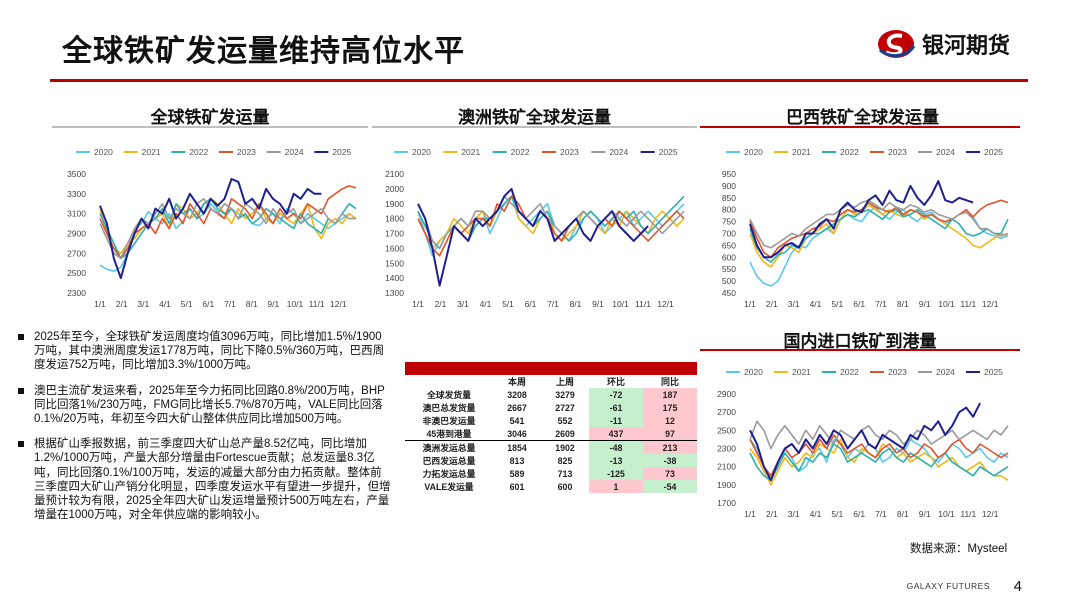 Image resolution: width=1080 pixels, height=608 pixels. What do you see at coordinates (551, 434) in the screenshot?
I see `table-row: 45港到港量 3046 2609 437 97` at bounding box center [551, 434].